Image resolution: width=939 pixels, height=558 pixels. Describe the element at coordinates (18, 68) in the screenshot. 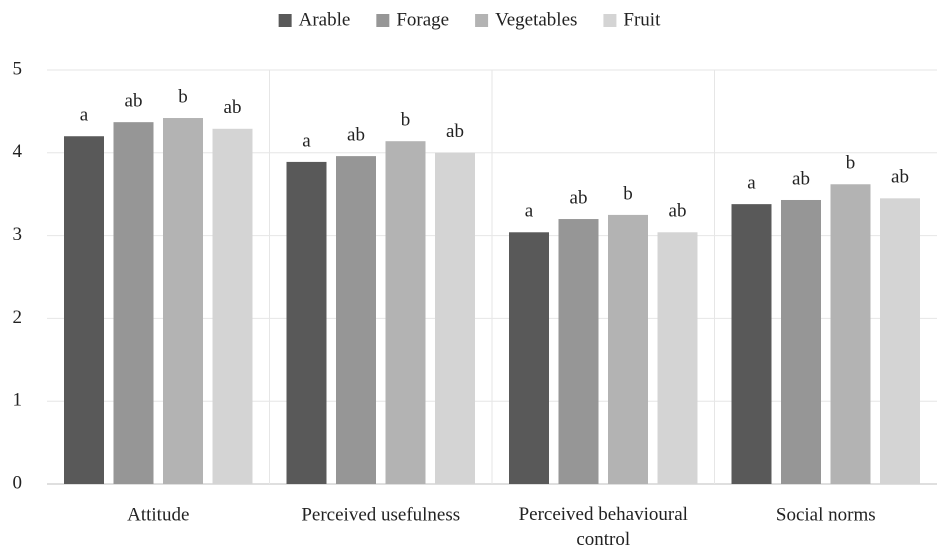

I see `y-tick-label: 5` at that location.